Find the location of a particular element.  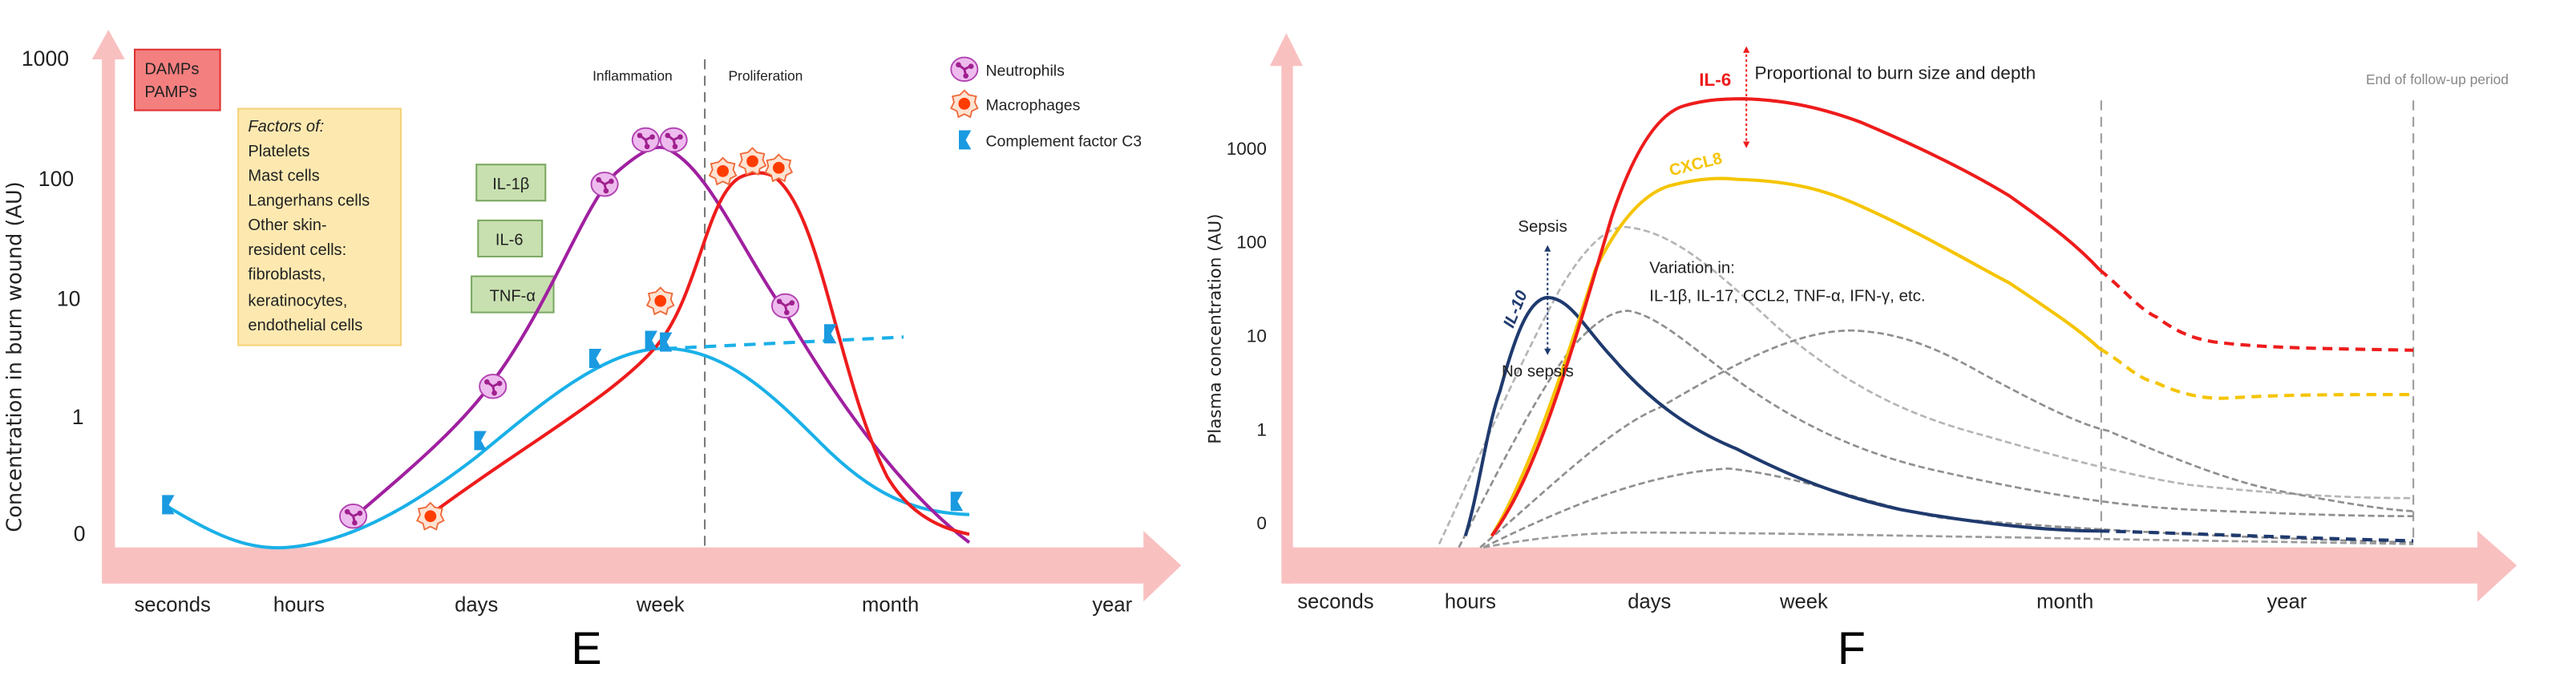

complement-c3-dashed is located at coordinates (784, 342).